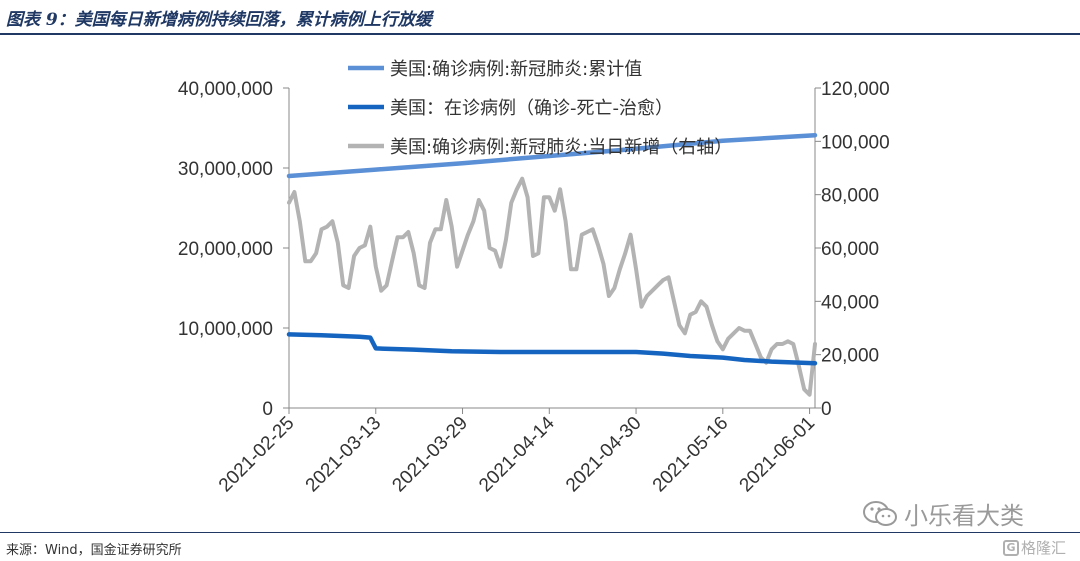 This screenshot has width=1080, height=561. What do you see at coordinates (225, 89) in the screenshot?
I see `left-axis-tick-label: 40,000,000` at bounding box center [225, 89].